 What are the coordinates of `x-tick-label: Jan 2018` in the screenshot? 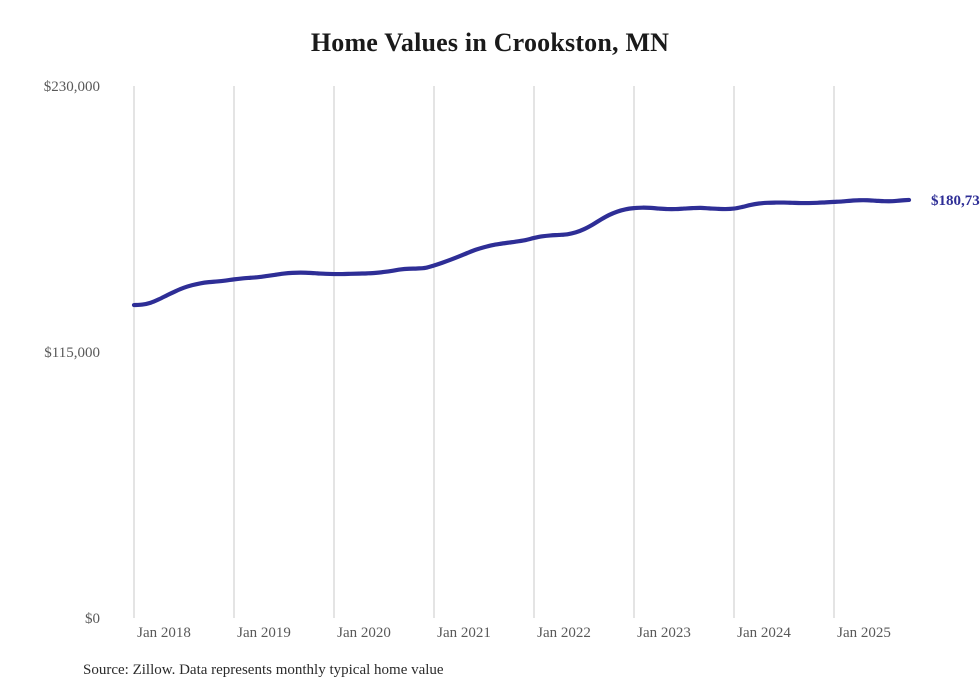 It's located at (164, 633).